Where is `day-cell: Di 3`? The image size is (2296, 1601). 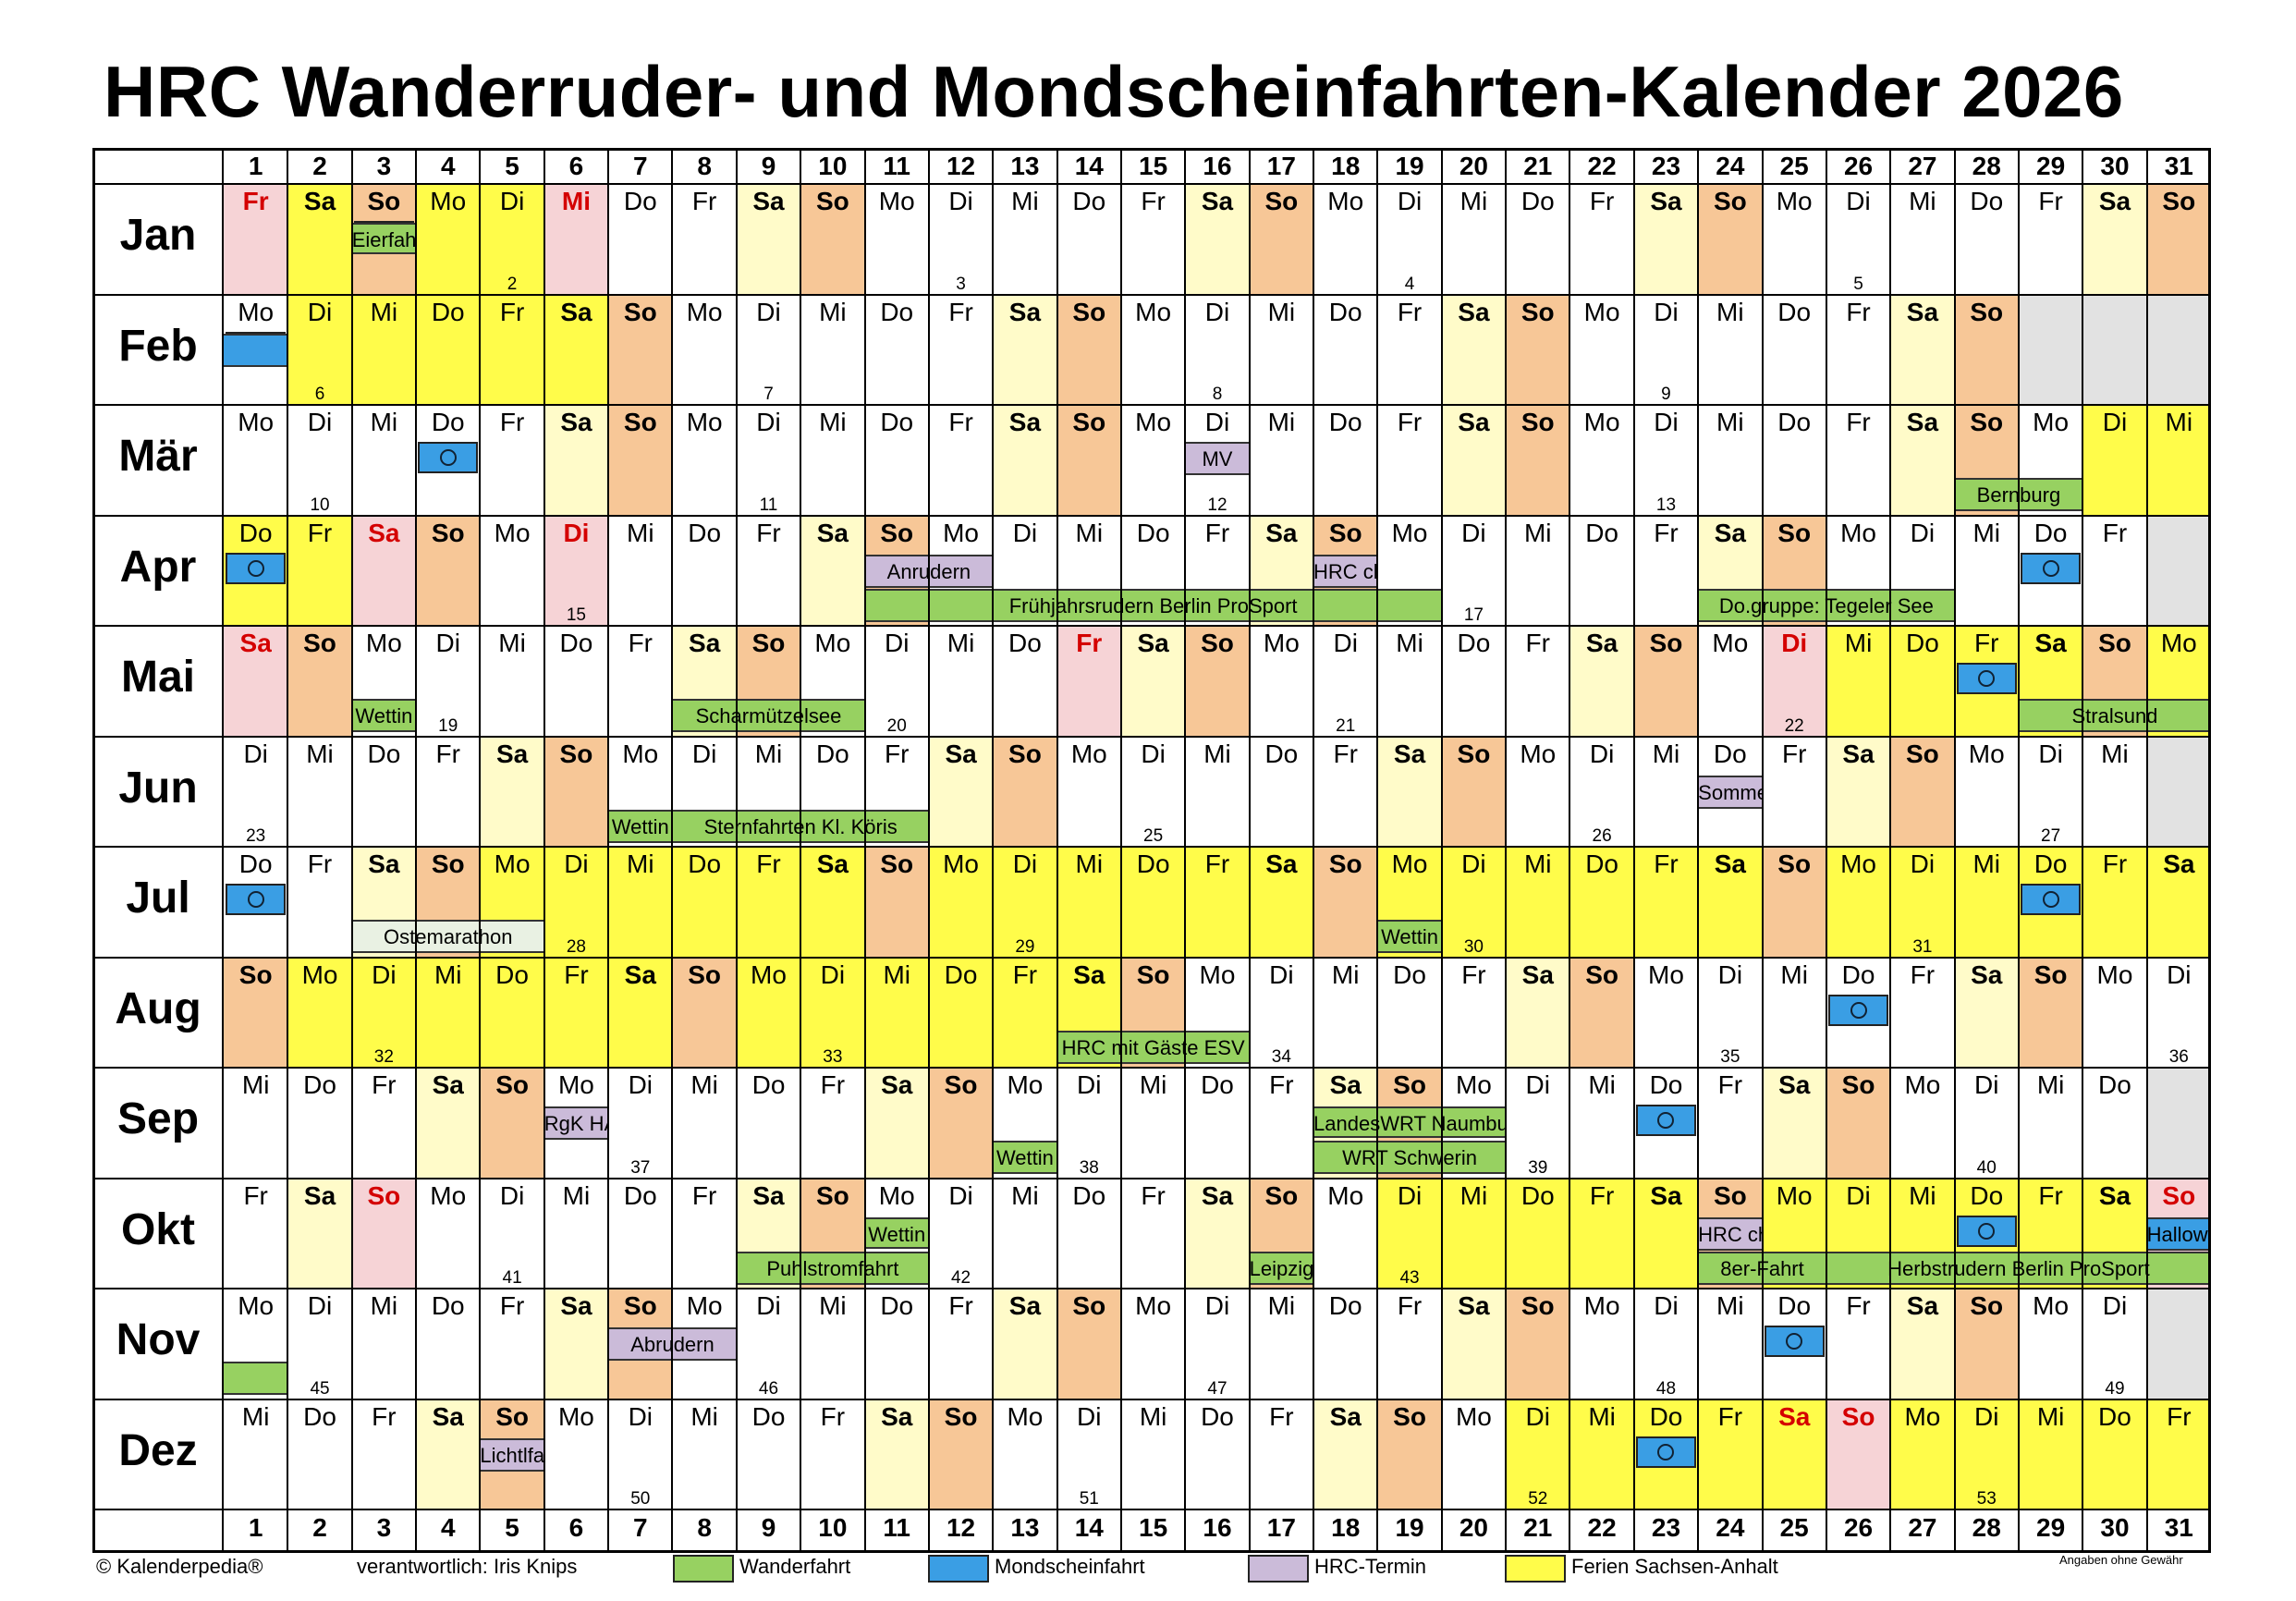
day-cell: Di 3 is located at coordinates (961, 239).